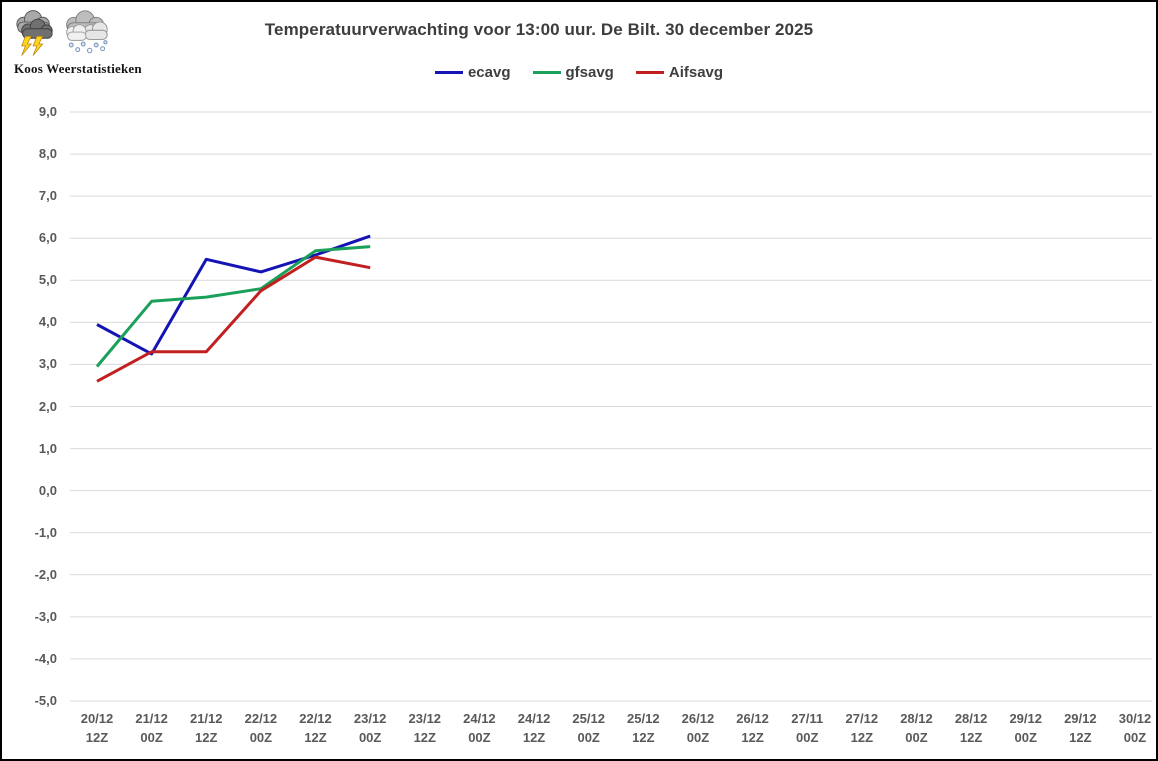 This screenshot has width=1158, height=761. What do you see at coordinates (233, 295) in the screenshot?
I see `ecavg-line` at bounding box center [233, 295].